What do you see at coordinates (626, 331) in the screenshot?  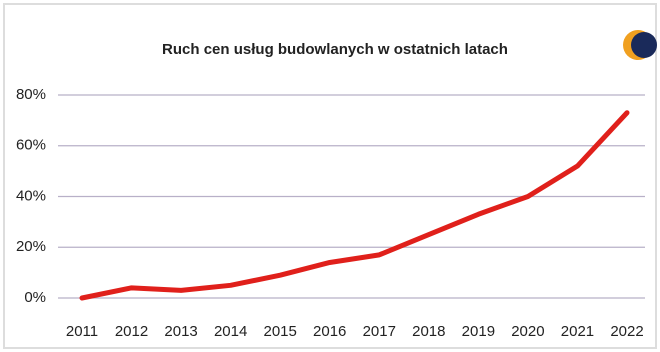 I see `x-tick-label: 2022` at bounding box center [626, 331].